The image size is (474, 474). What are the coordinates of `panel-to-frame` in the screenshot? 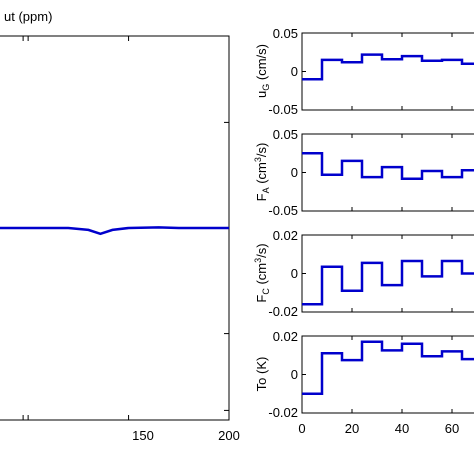 It's located at (387, 374).